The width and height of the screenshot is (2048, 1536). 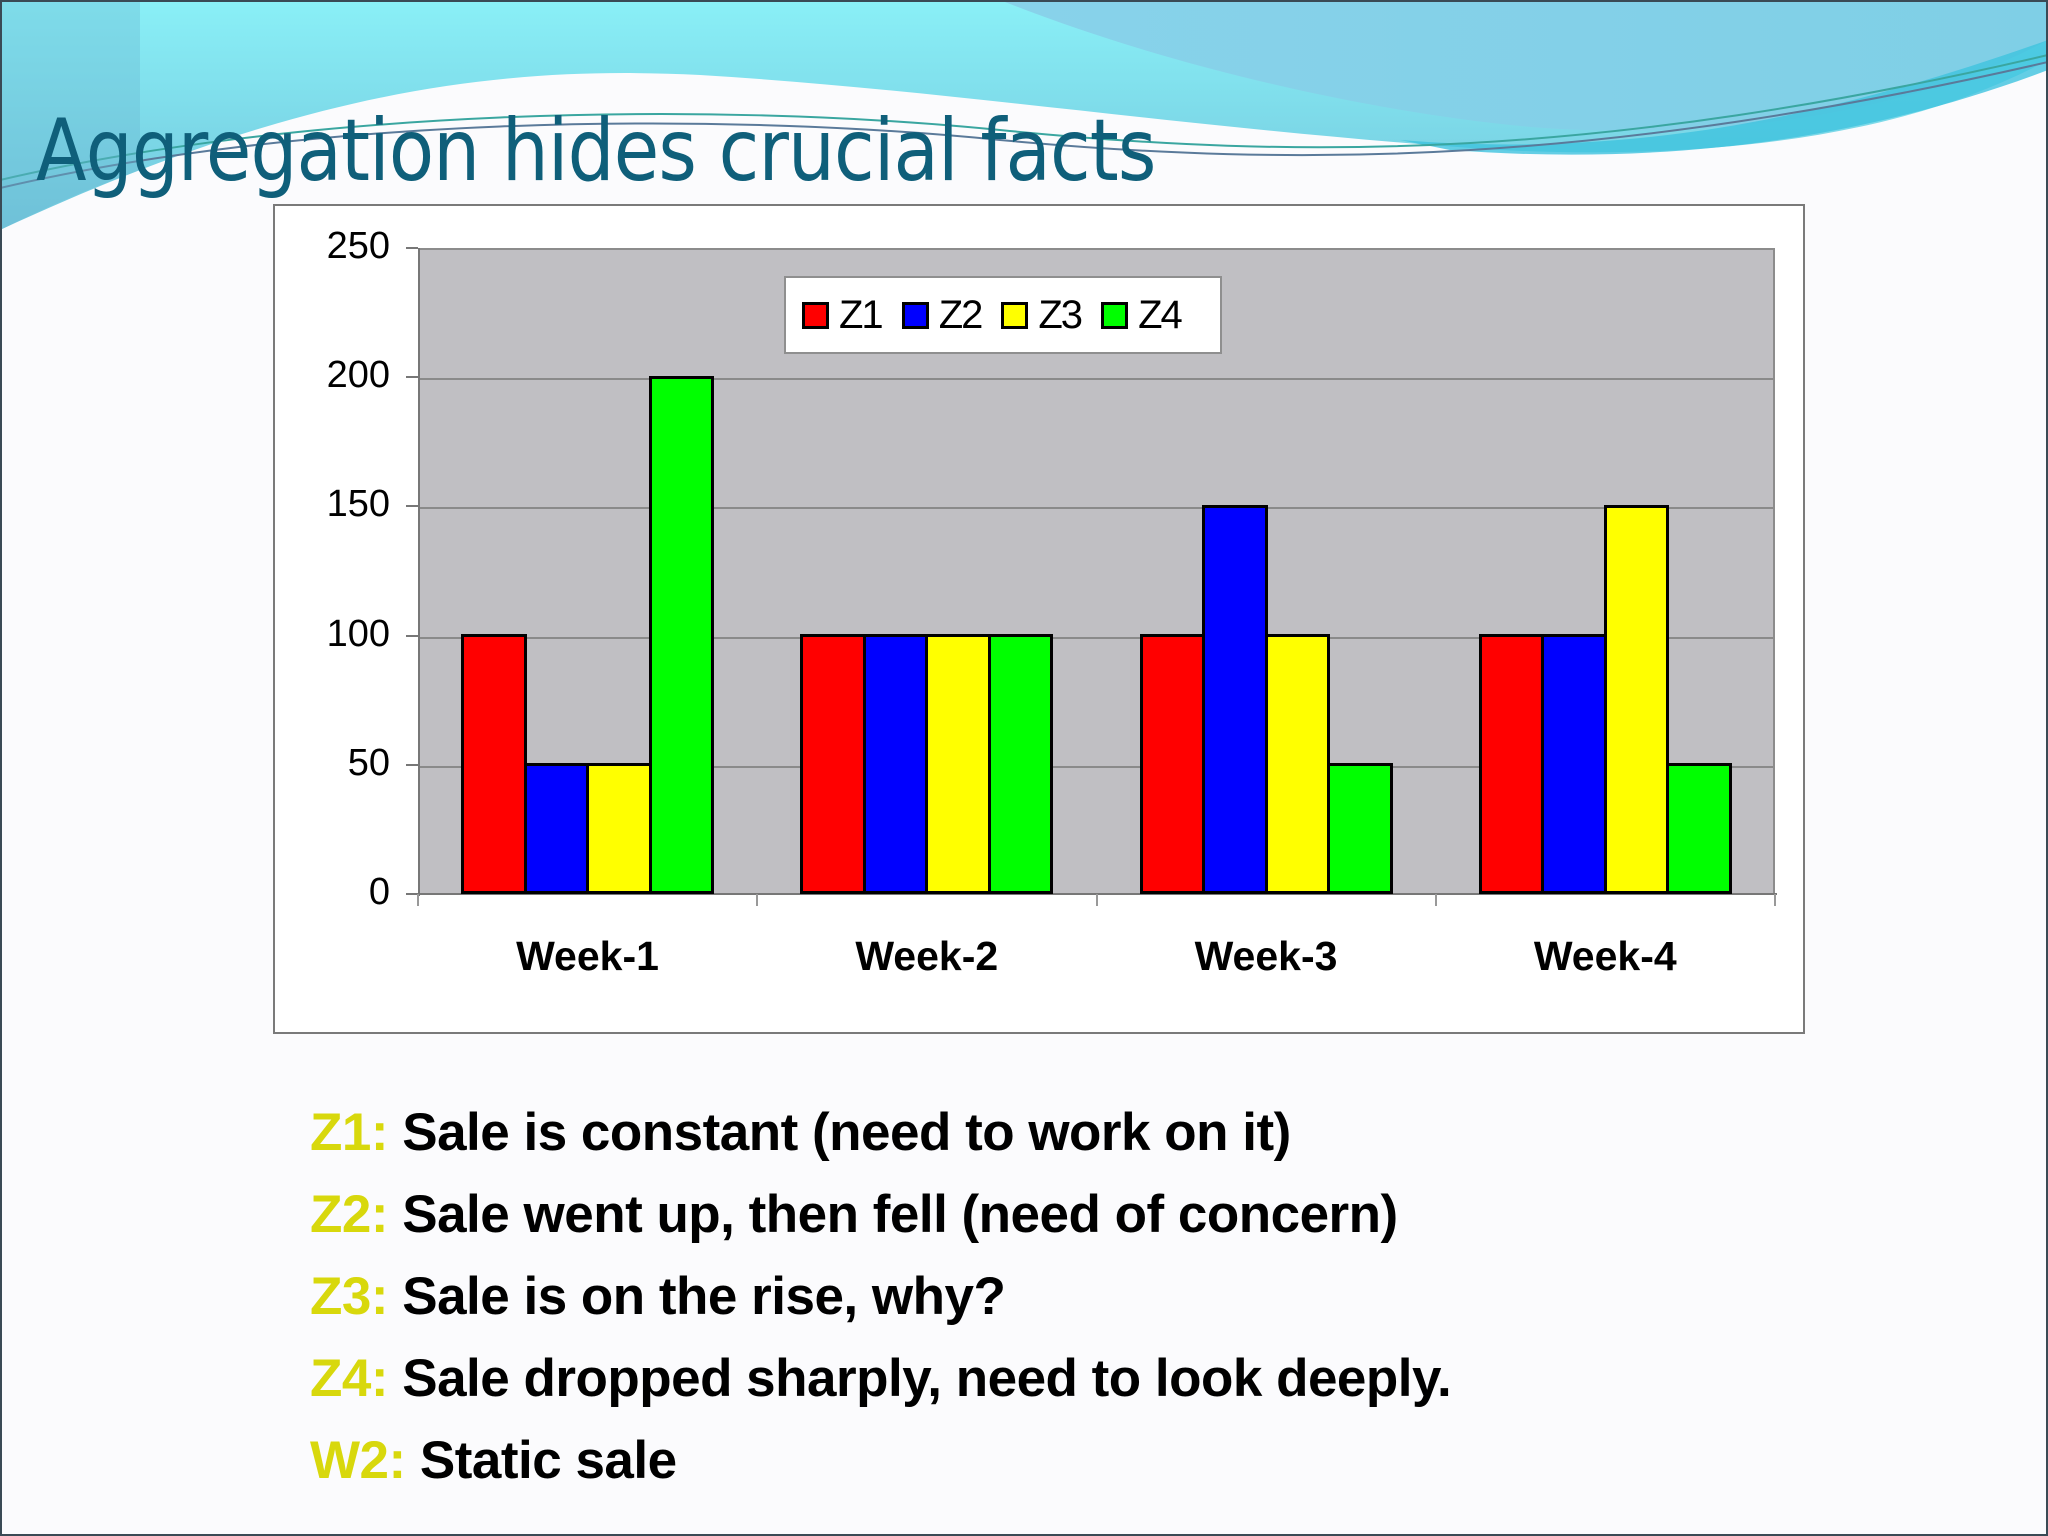 I want to click on x-tick-label: Week-1, so click(x=587, y=956).